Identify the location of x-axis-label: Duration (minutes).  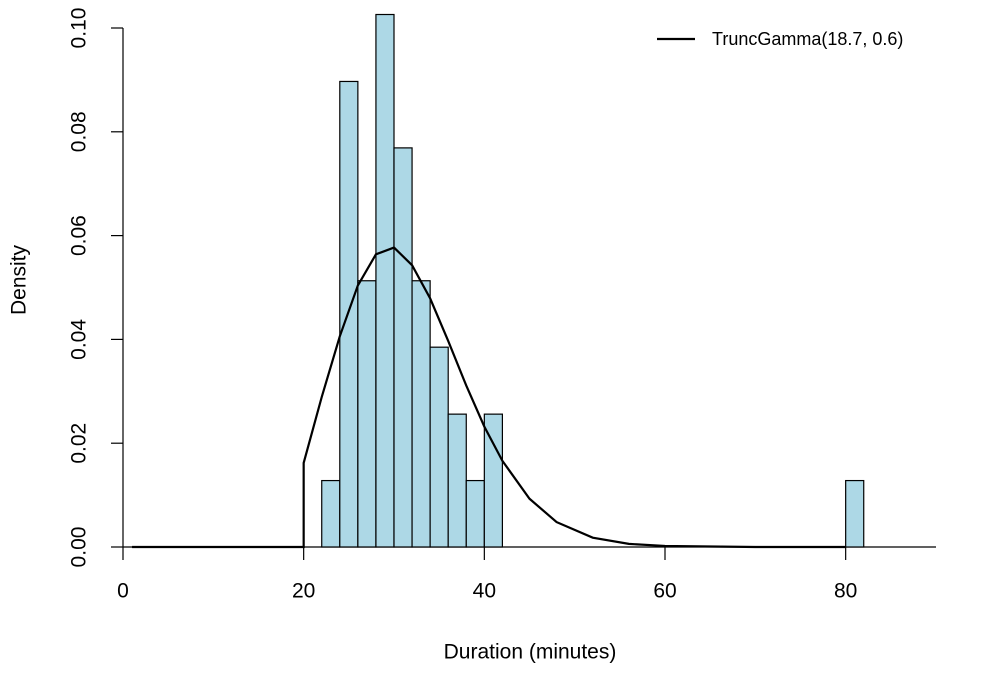
(530, 652).